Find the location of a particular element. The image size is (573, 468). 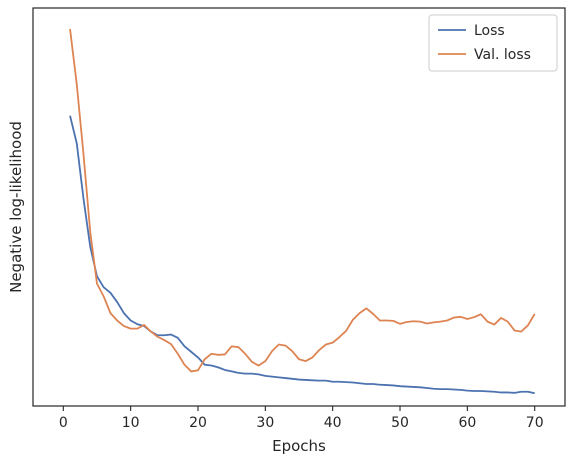

legend-label: Loss is located at coordinates (489, 31).